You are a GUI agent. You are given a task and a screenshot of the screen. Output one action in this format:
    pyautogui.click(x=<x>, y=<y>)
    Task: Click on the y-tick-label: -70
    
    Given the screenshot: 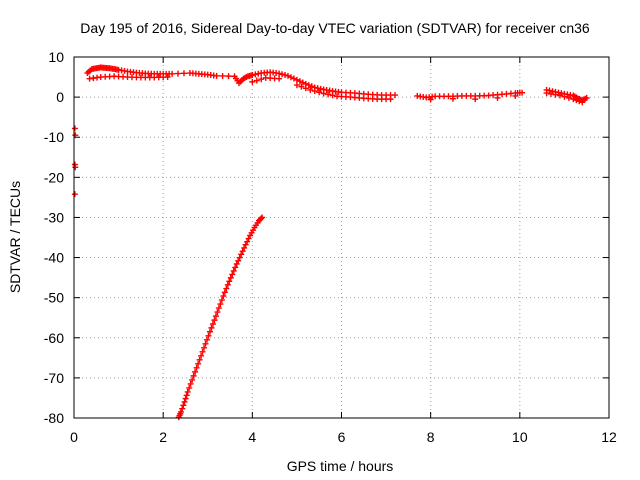 What is the action you would take?
    pyautogui.click(x=54, y=378)
    